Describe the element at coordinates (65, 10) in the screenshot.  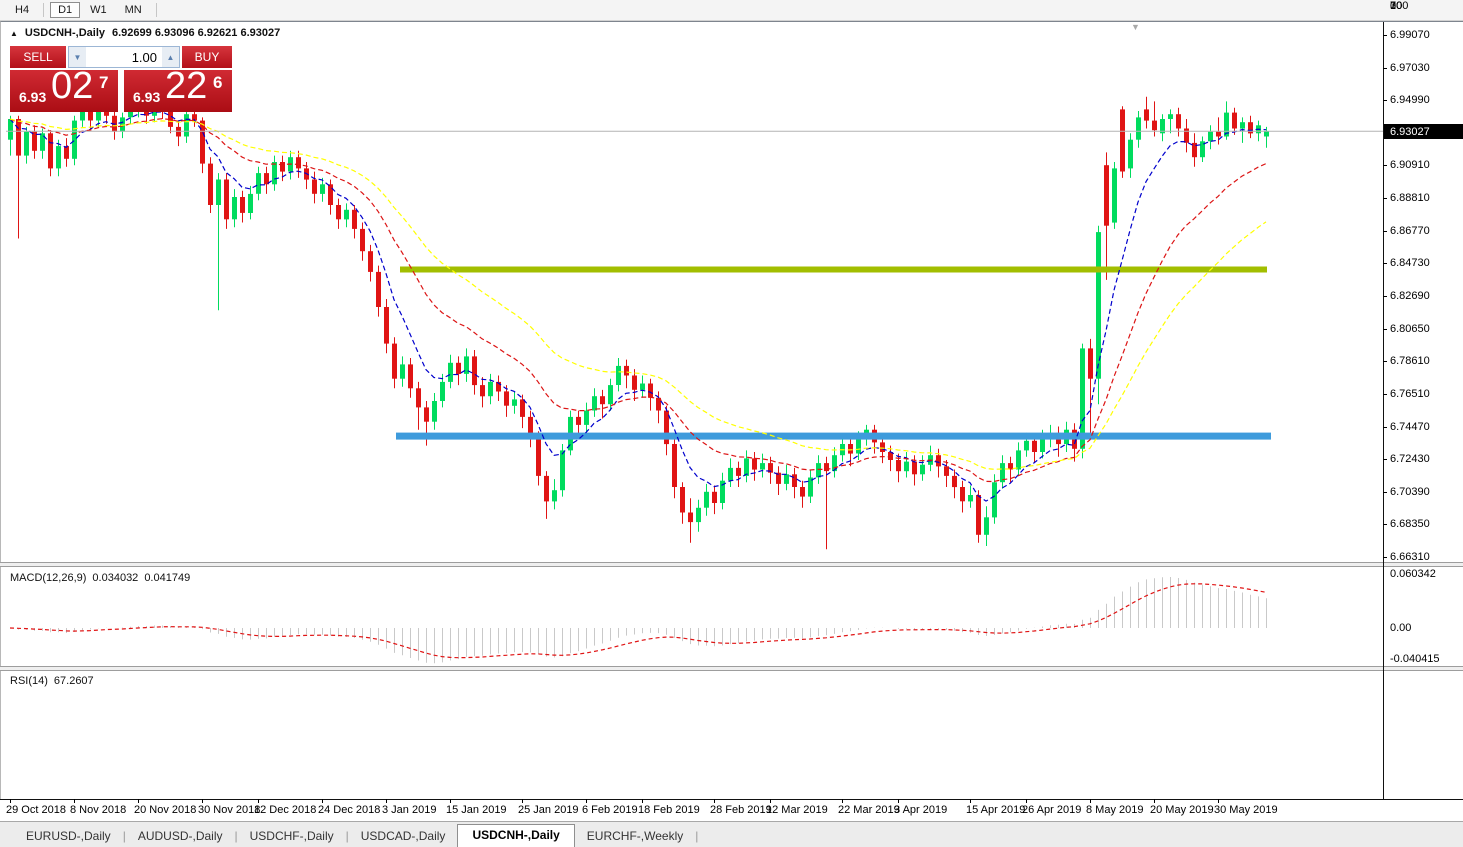
I see `timeframe-button-D1: D1` at that location.